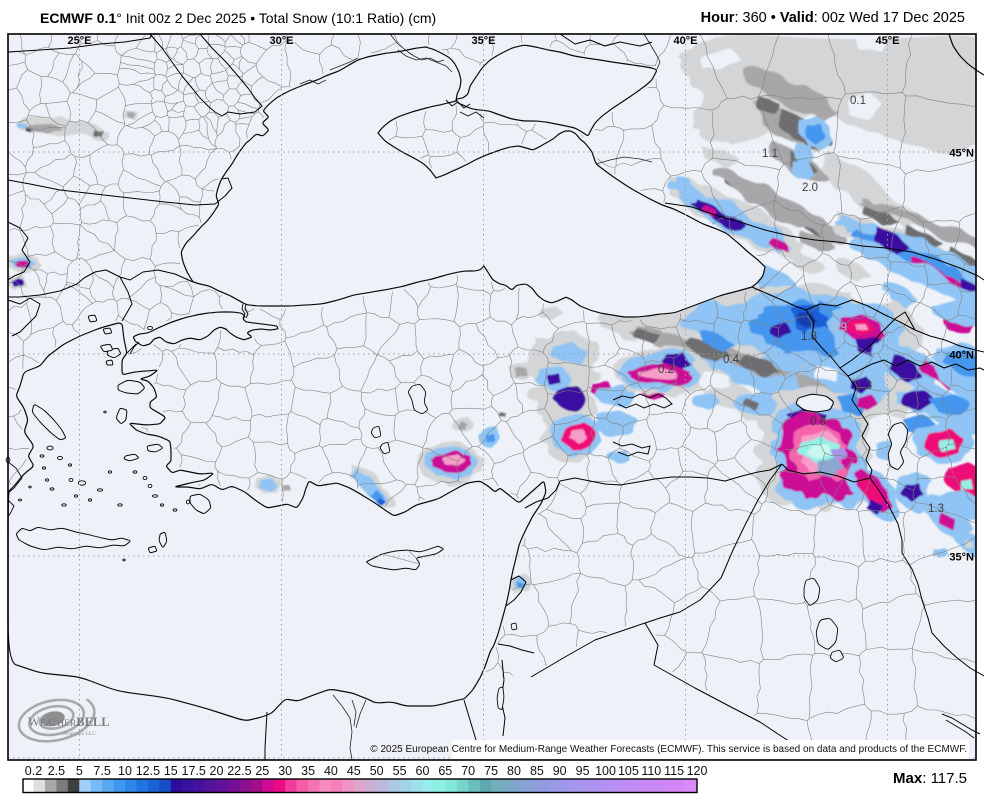  Describe the element at coordinates (282, 41) in the screenshot. I see `svg-text: 30°E` at that location.